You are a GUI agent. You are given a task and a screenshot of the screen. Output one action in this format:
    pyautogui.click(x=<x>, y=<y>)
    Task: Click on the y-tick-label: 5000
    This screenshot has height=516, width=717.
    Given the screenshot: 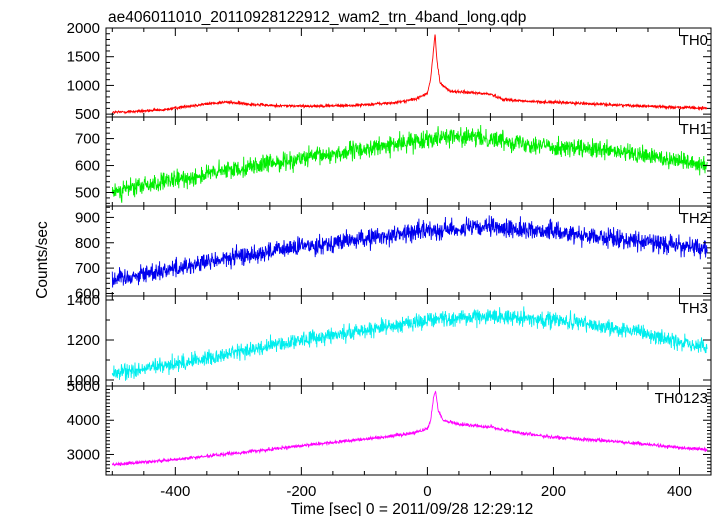 What is the action you would take?
    pyautogui.click(x=83, y=386)
    